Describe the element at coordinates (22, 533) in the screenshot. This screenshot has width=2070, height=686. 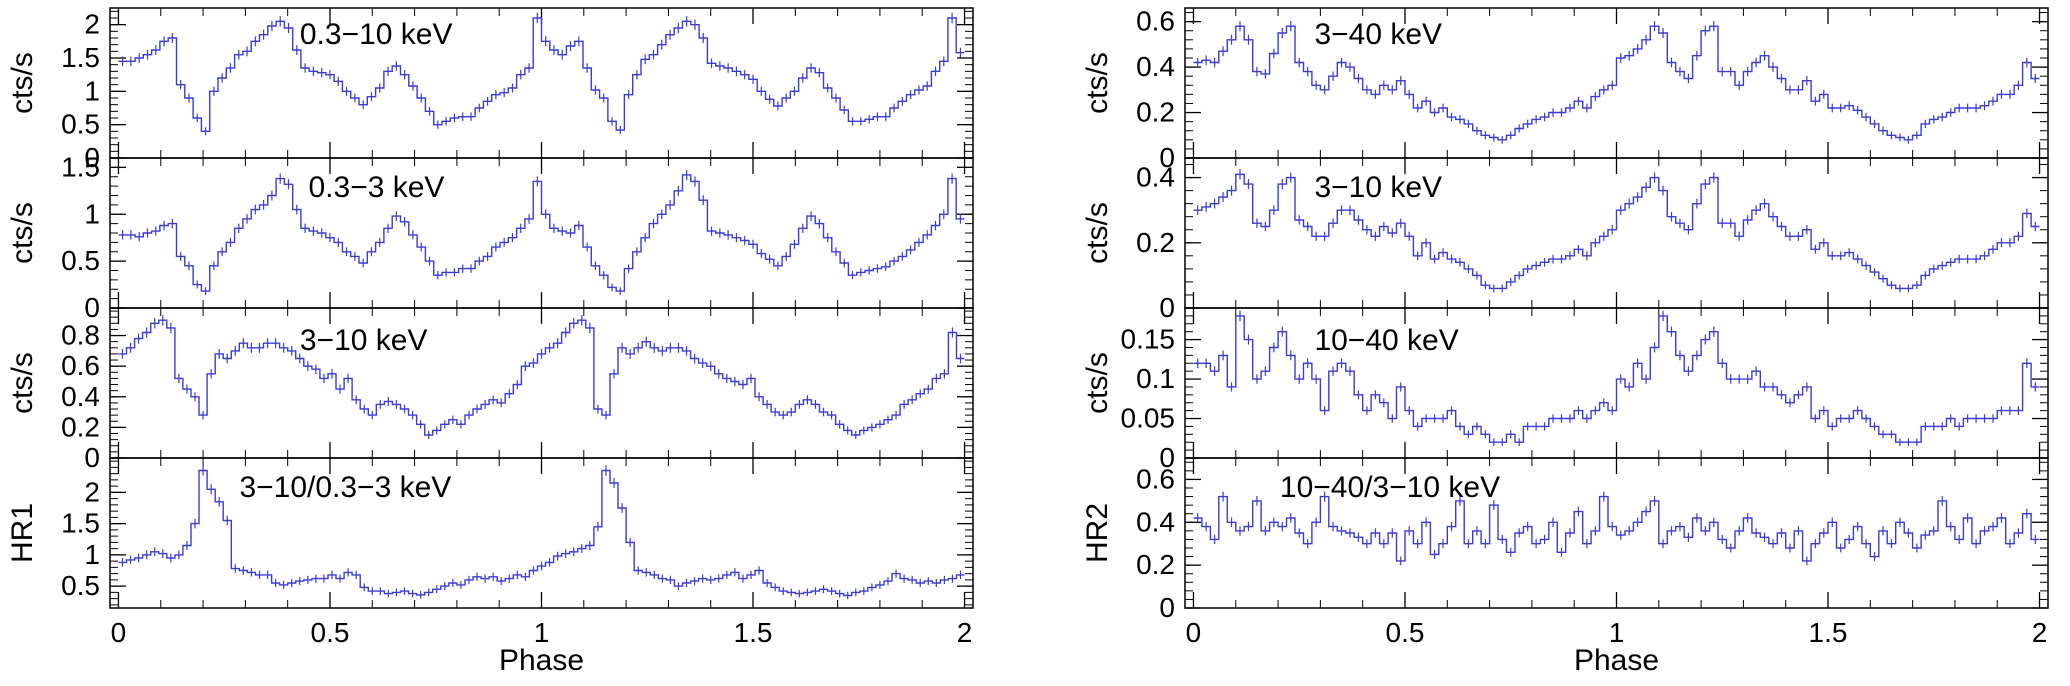
I see `y-axis-label: HR1` at that location.